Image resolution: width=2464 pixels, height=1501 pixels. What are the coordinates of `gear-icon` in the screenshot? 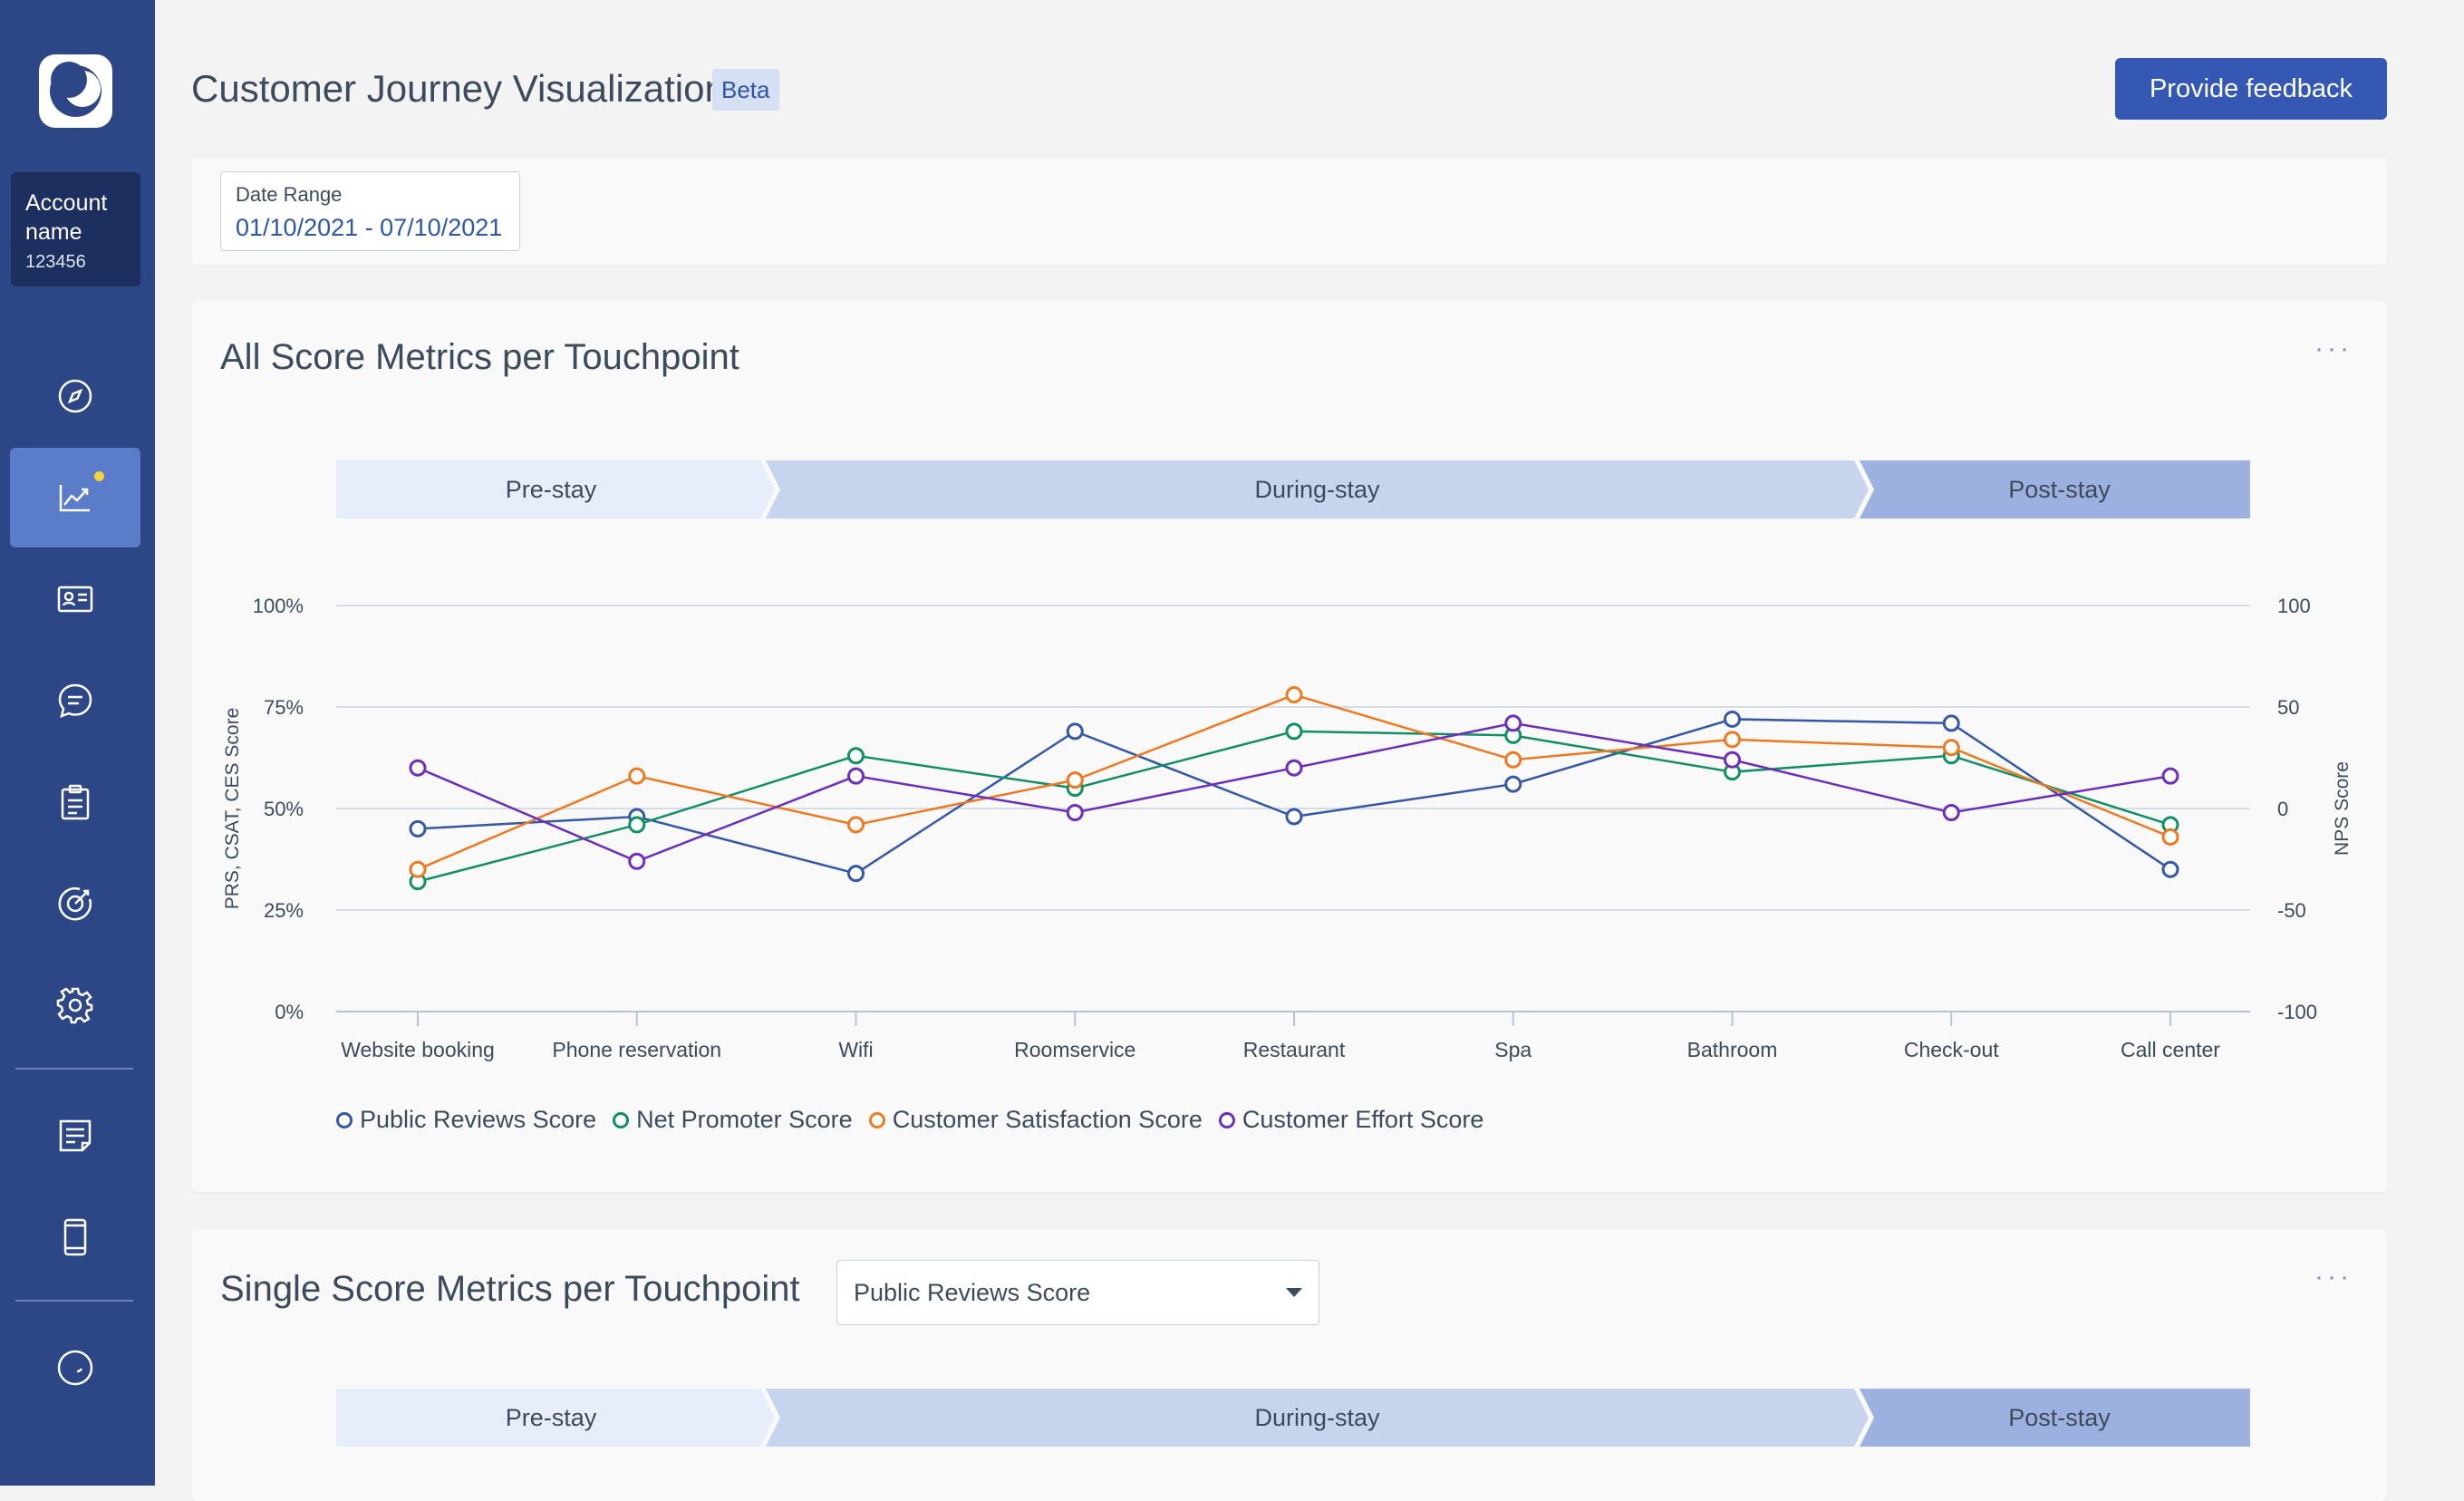 It's located at (75, 1005).